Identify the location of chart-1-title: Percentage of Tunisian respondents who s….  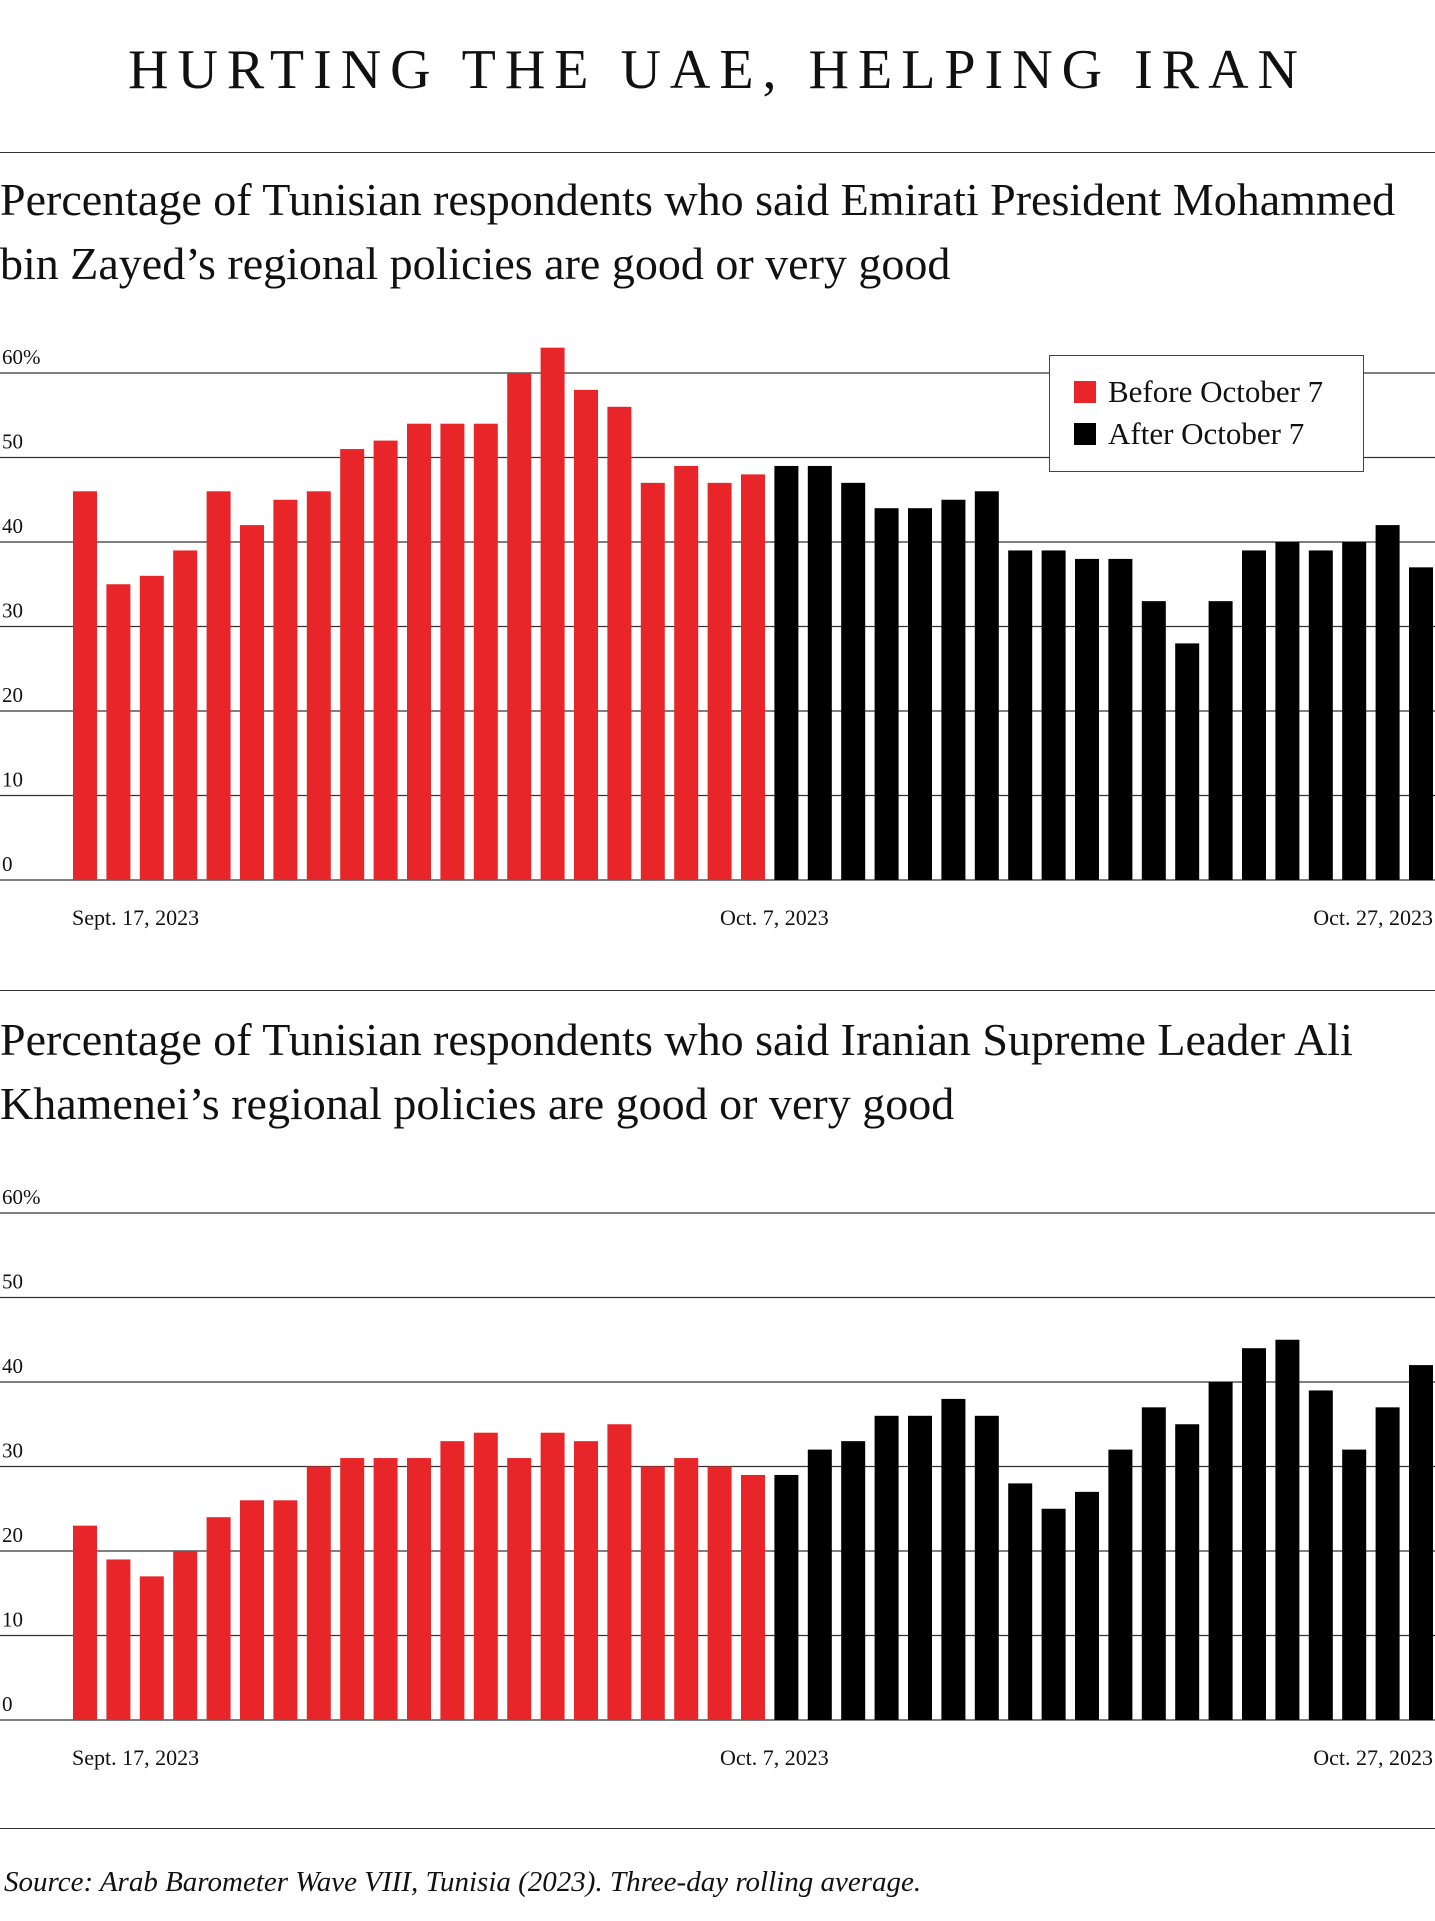
(698, 231).